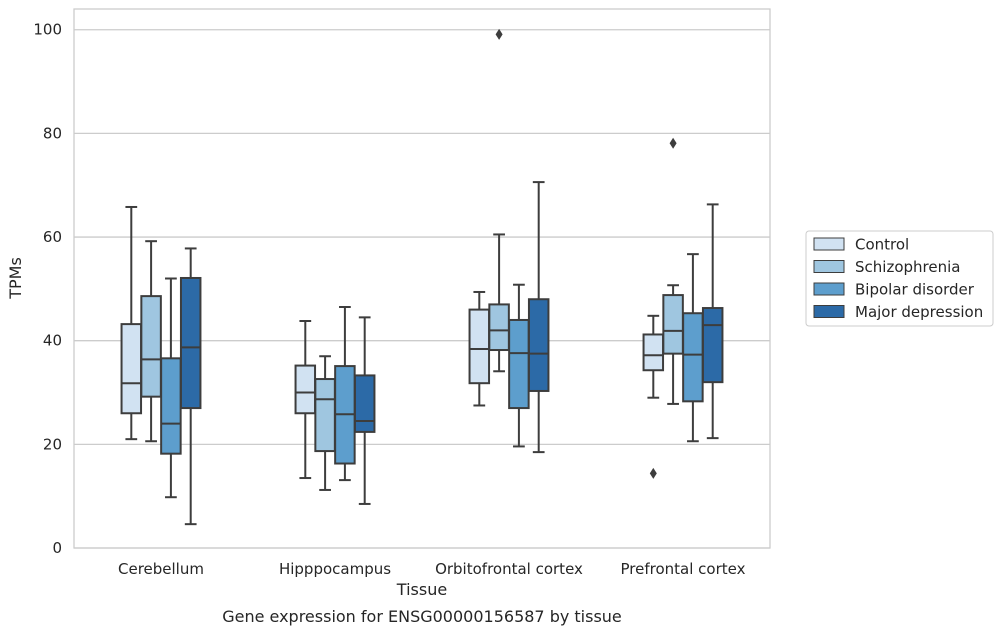 This screenshot has width=1002, height=634. What do you see at coordinates (421, 589) in the screenshot?
I see `x-axis-title: Tissue` at bounding box center [421, 589].